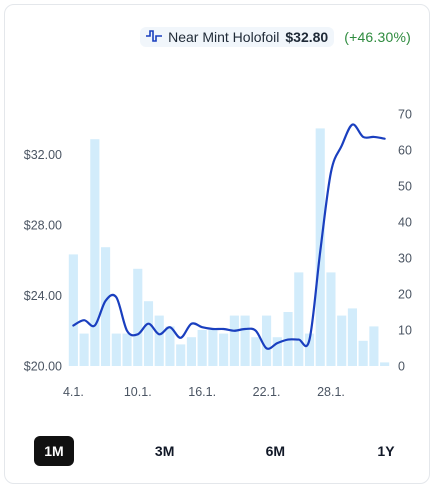 This screenshot has height=490, width=436. What do you see at coordinates (331, 392) in the screenshot?
I see `x-axis-tick-label: 28.1.` at bounding box center [331, 392].